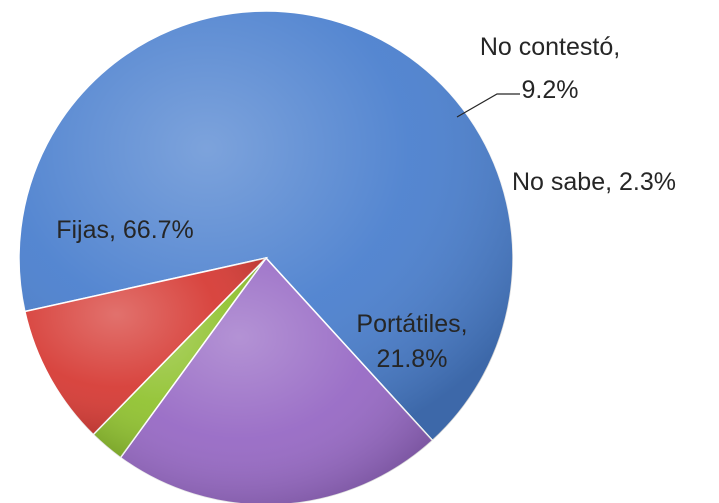 The width and height of the screenshot is (719, 503). Describe the element at coordinates (550, 47) in the screenshot. I see `data-label-no-contesto: No contestó,` at that location.